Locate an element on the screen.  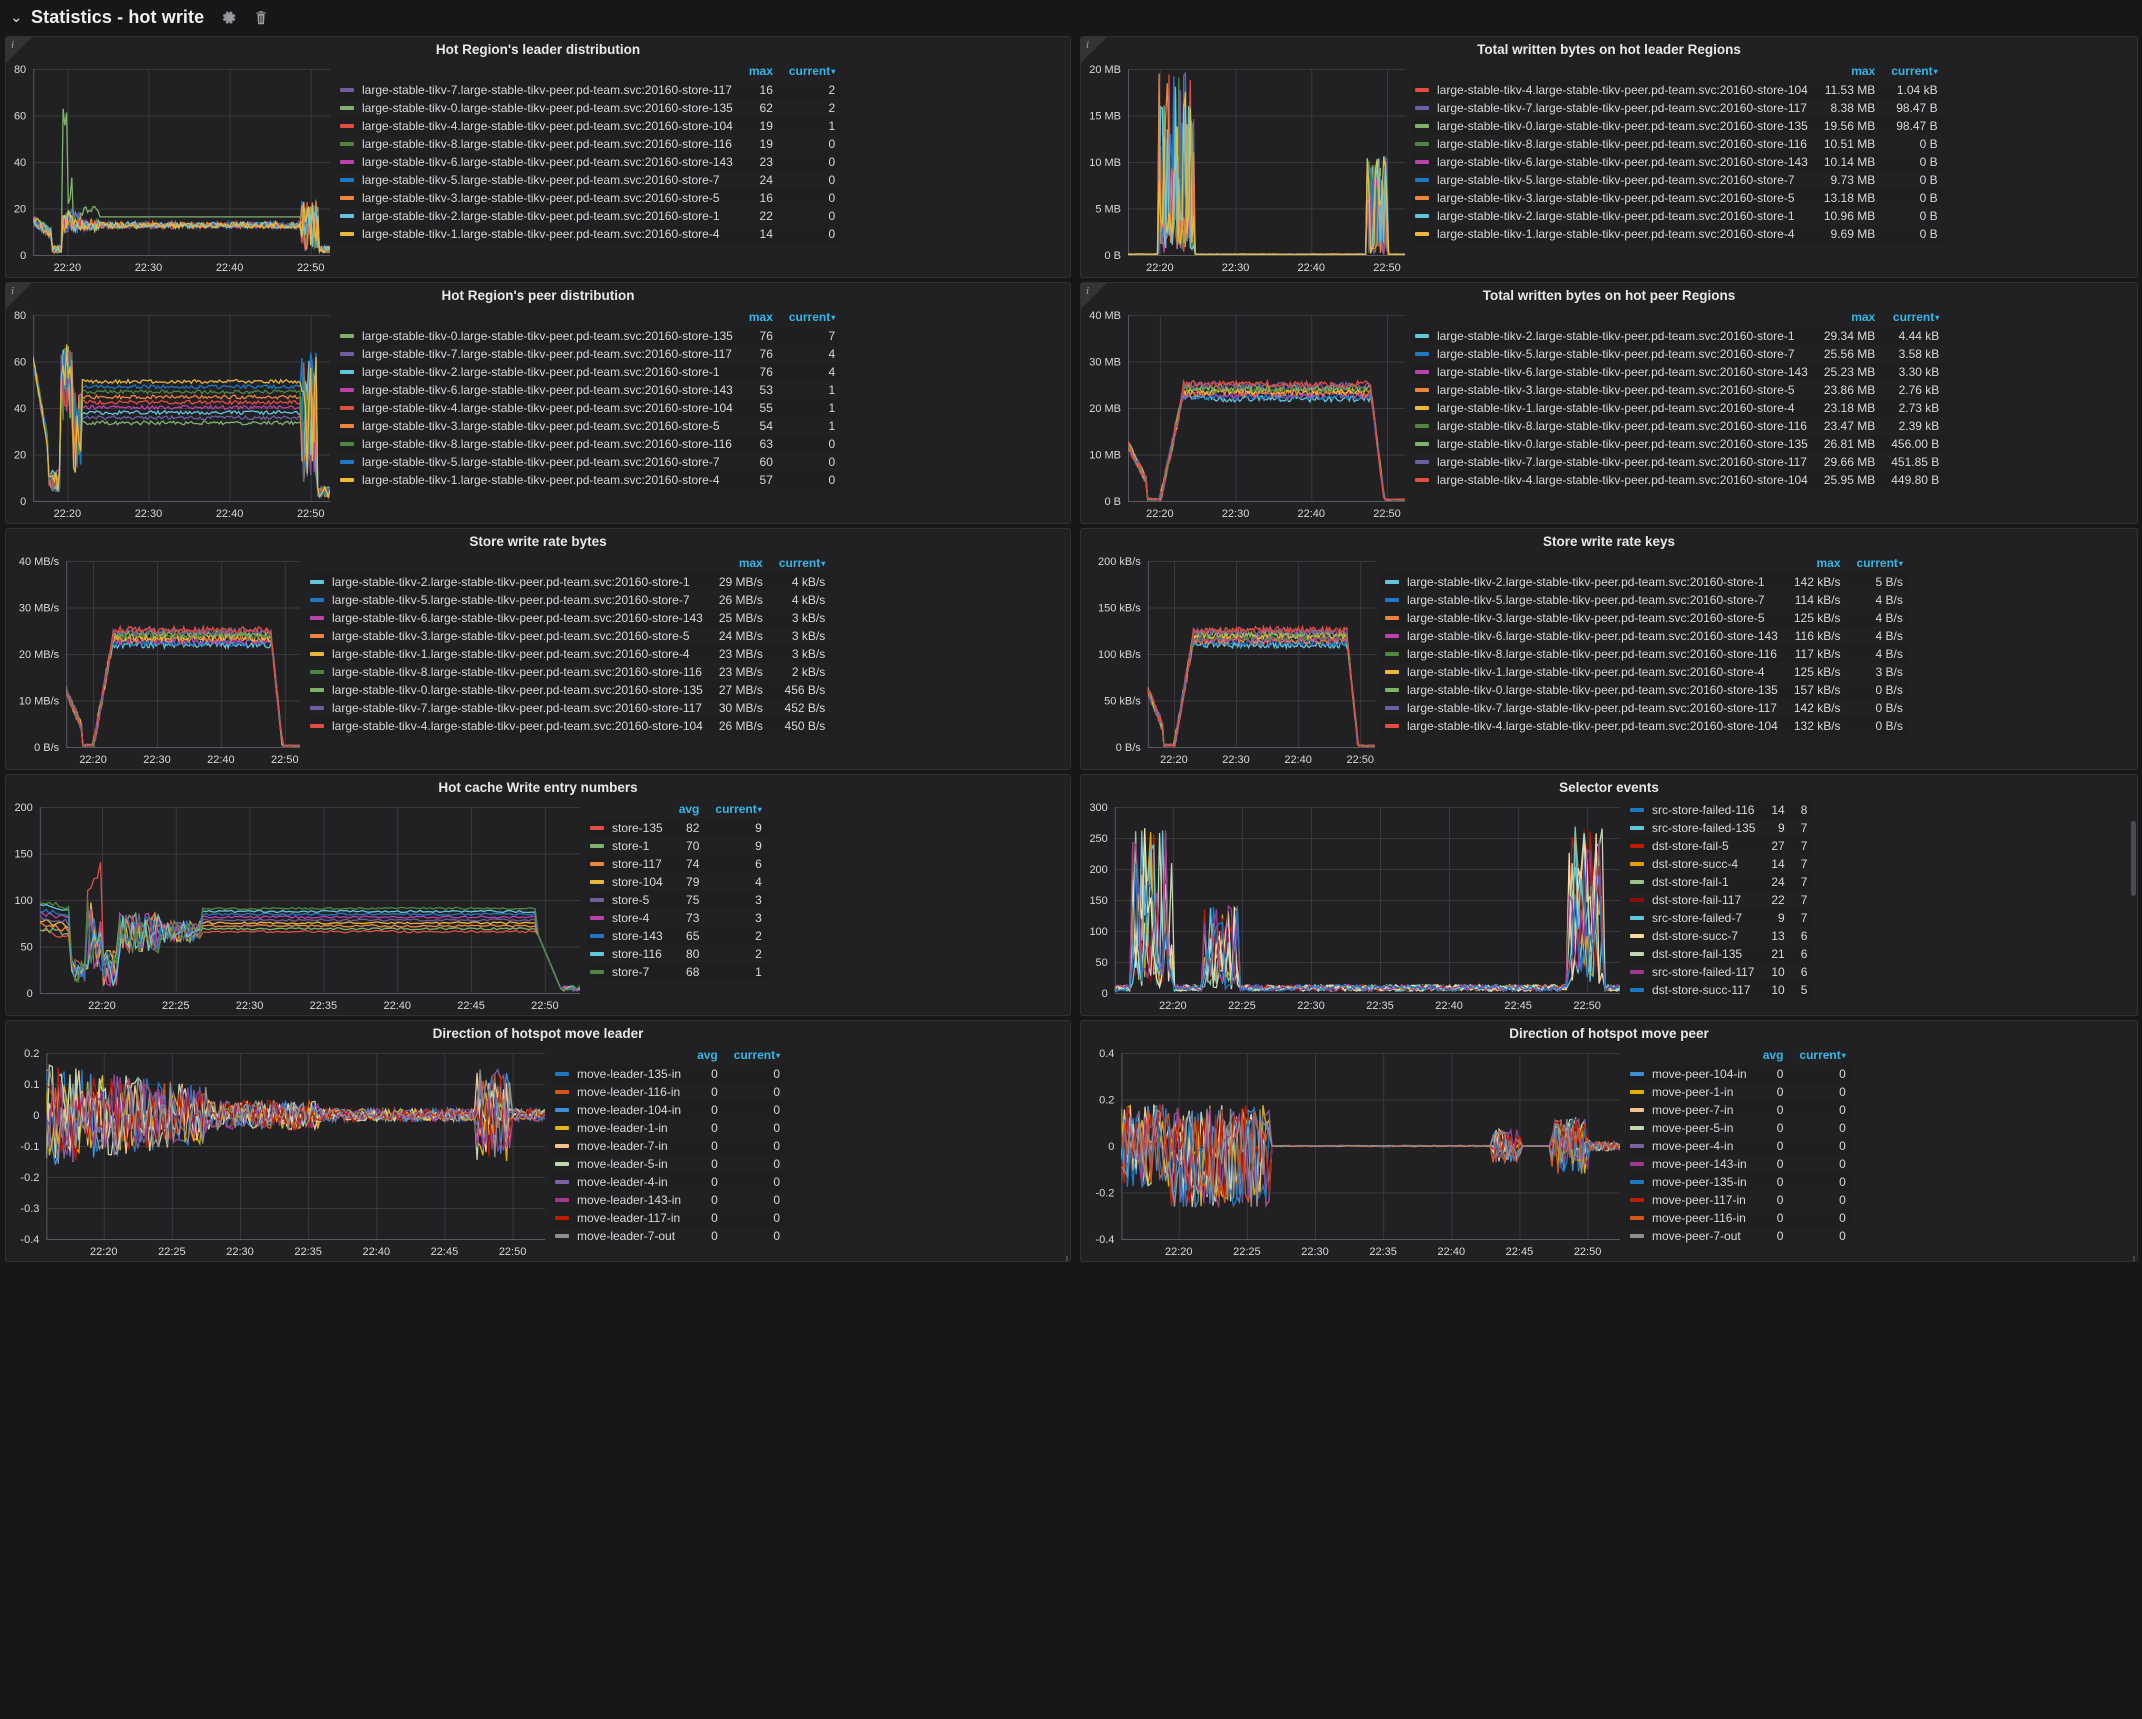
legend-series-name: store-135 is located at coordinates (627, 828).